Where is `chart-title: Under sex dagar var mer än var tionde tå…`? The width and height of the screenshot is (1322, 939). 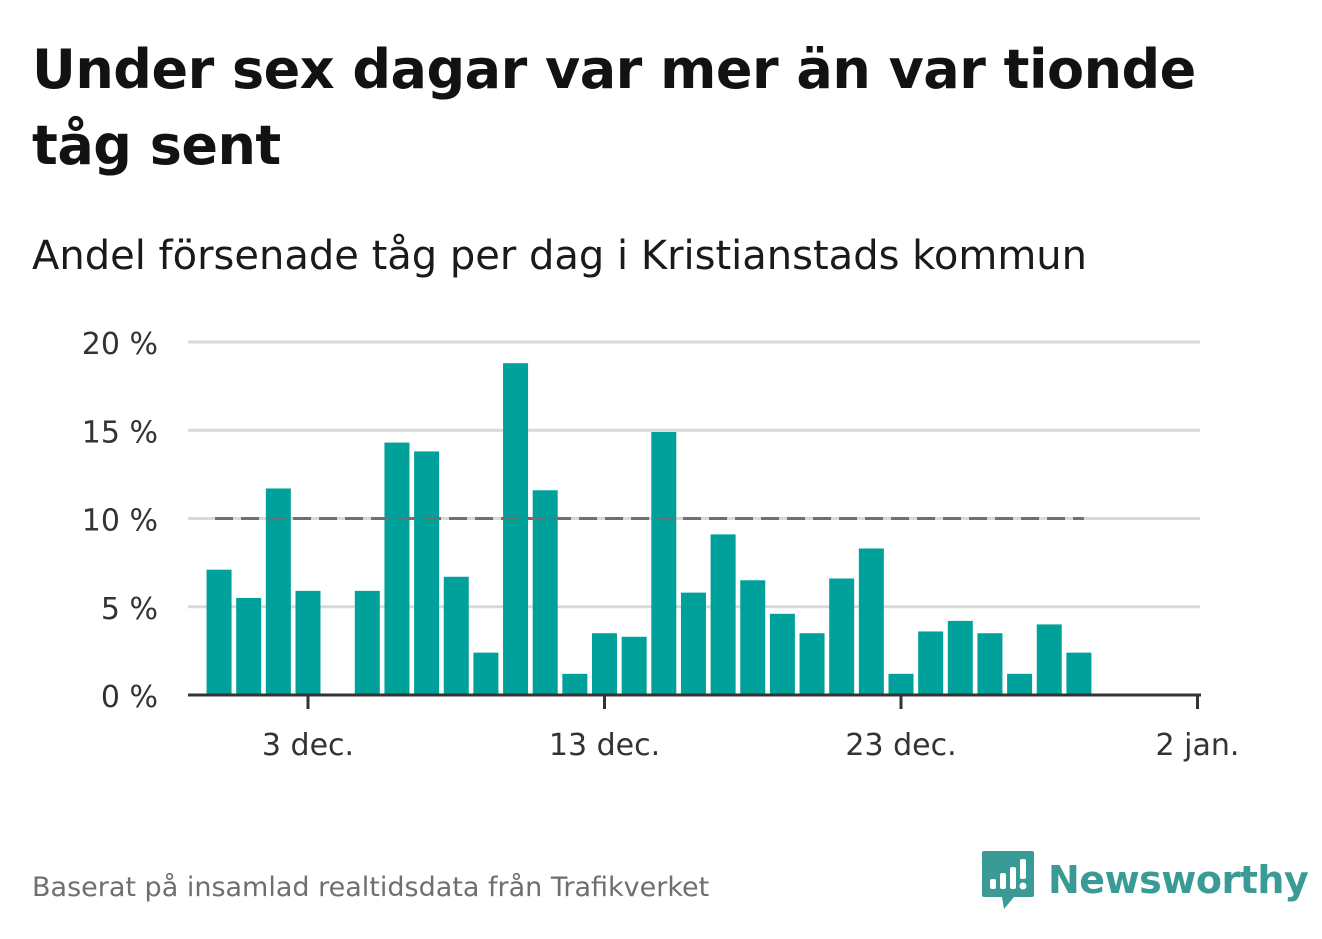 chart-title: Under sex dagar var mer än var tionde tå… is located at coordinates (614, 107).